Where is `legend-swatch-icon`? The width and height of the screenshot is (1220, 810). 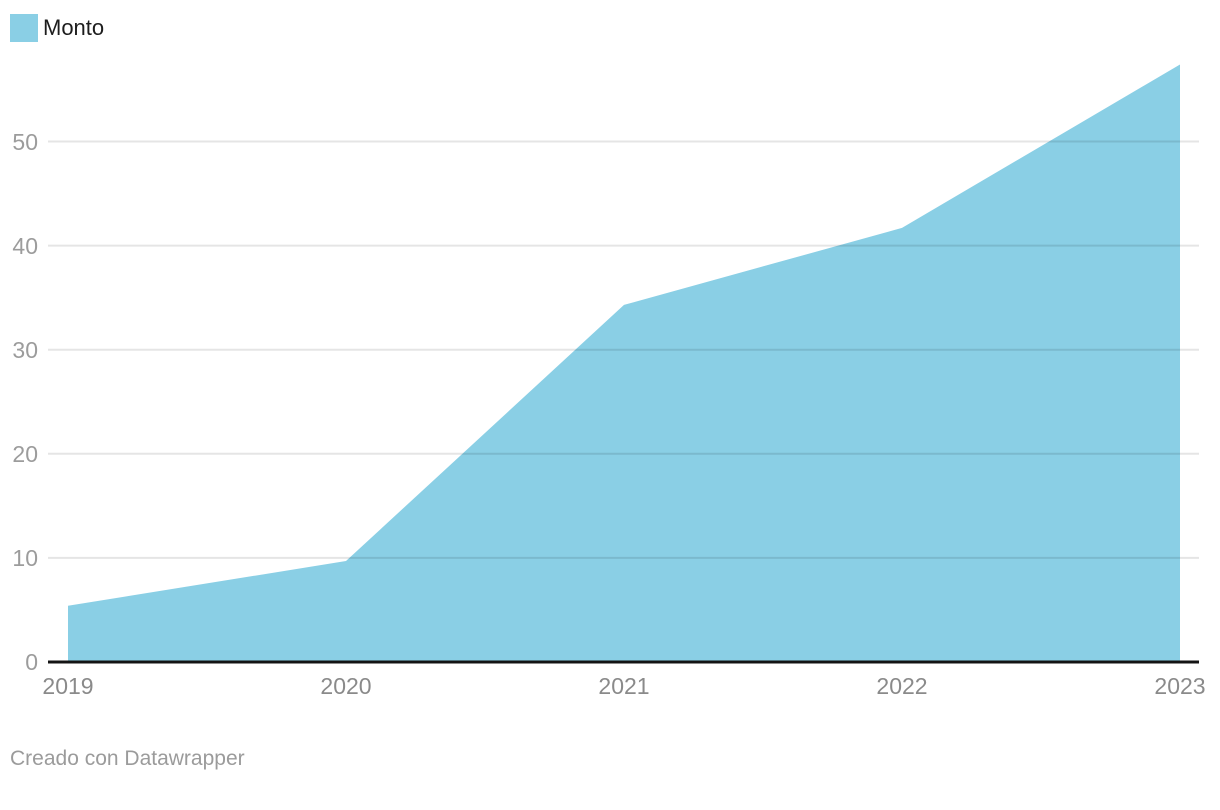
legend-swatch-icon is located at coordinates (24, 28).